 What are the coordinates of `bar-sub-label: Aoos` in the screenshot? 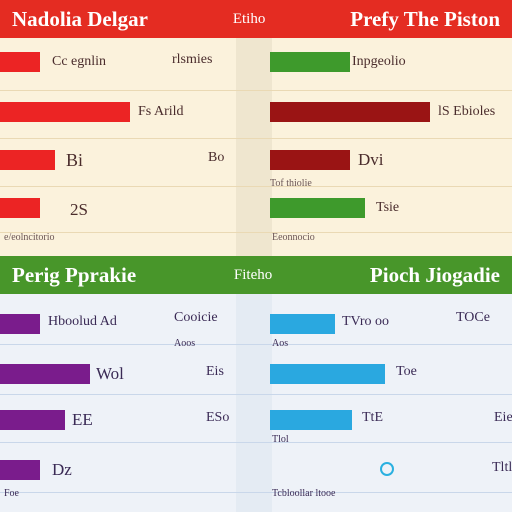 It's located at (185, 343).